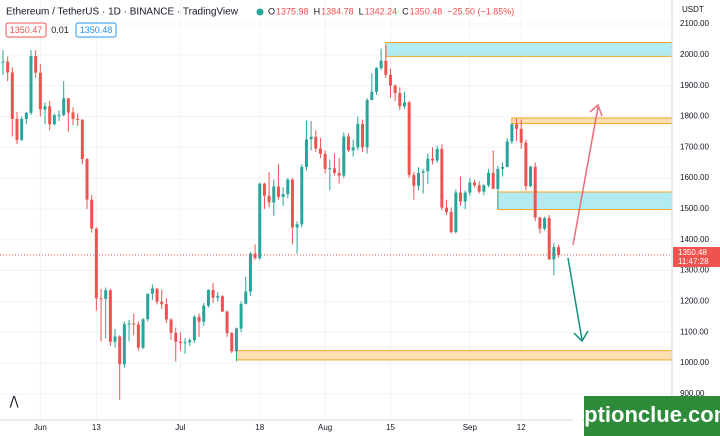 Image resolution: width=720 pixels, height=436 pixels. What do you see at coordinates (694, 116) in the screenshot?
I see `y-tick-label: 1800.00` at bounding box center [694, 116].